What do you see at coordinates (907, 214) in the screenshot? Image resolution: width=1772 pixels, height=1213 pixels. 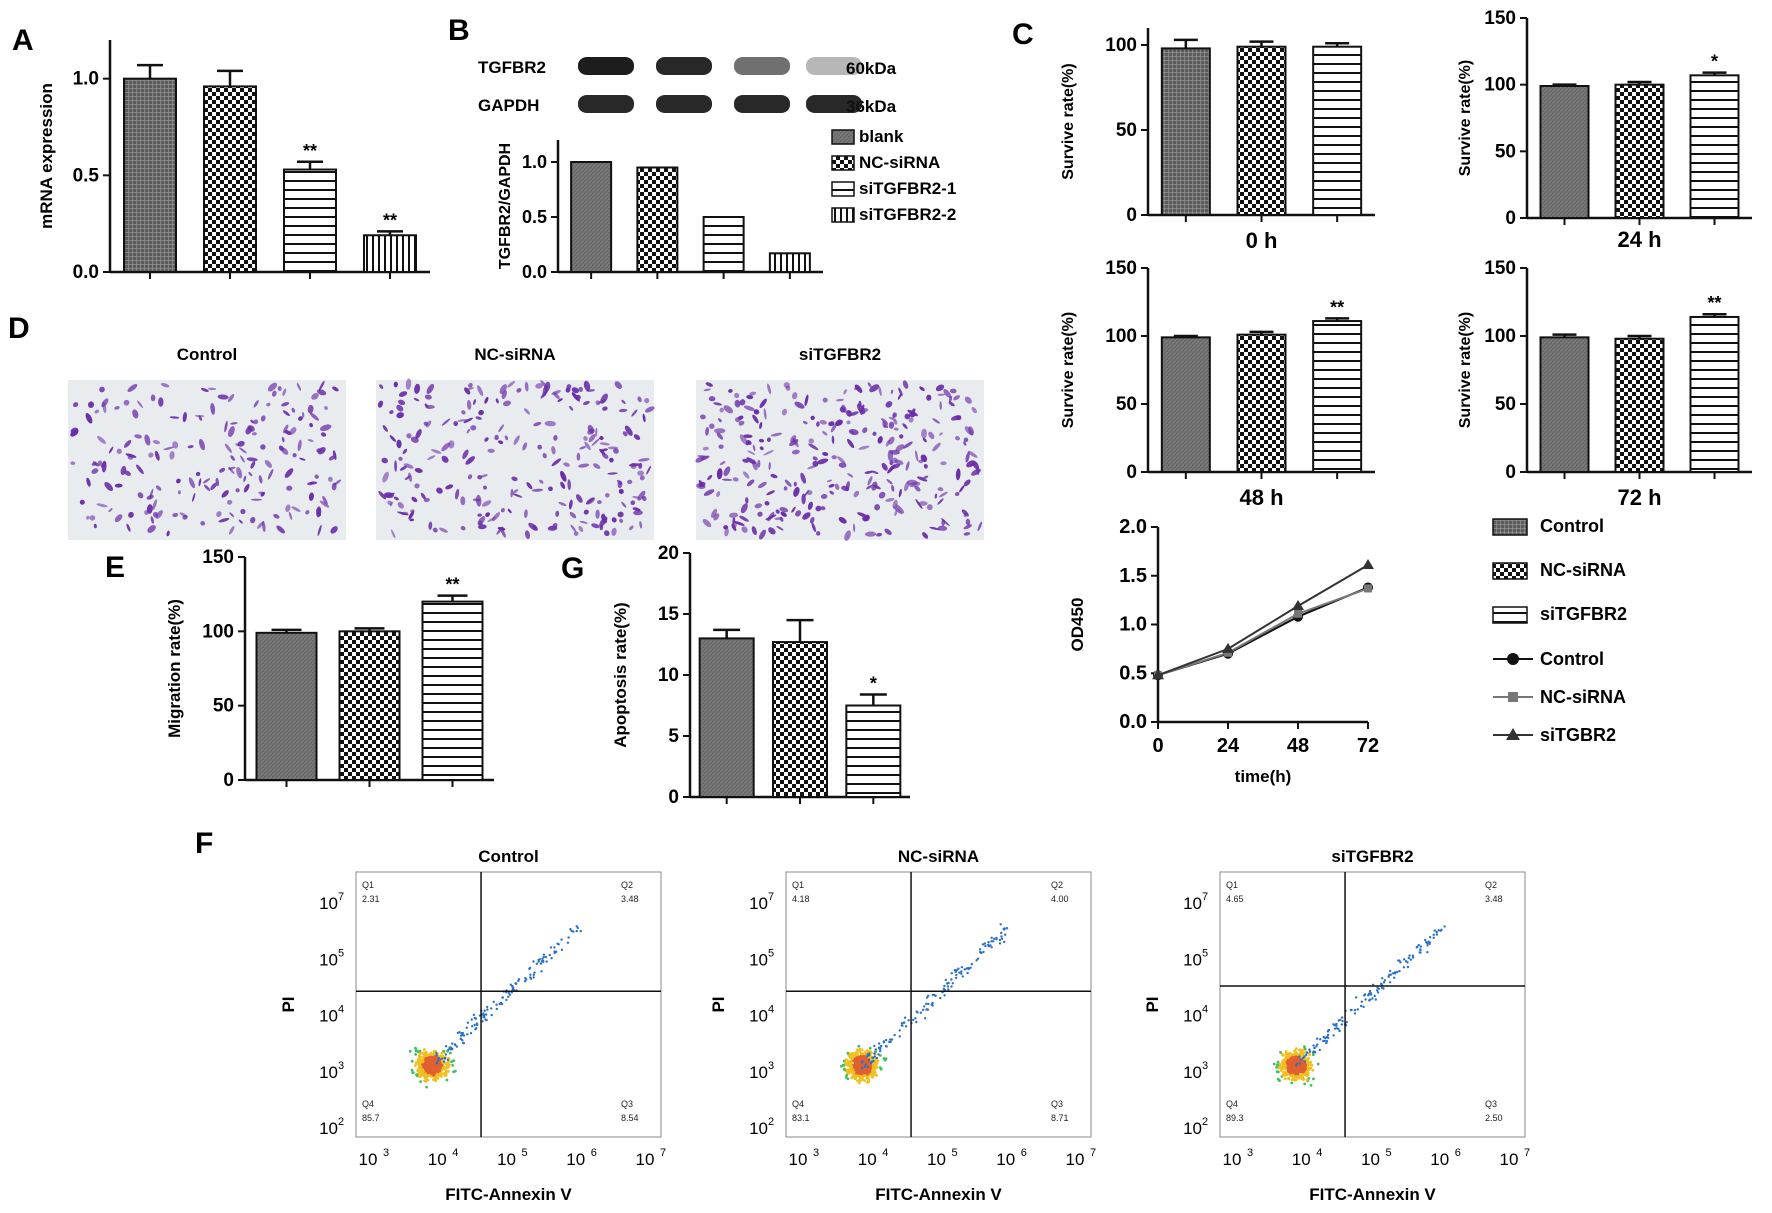 I see `legend-label: siTGFBR2-2` at bounding box center [907, 214].